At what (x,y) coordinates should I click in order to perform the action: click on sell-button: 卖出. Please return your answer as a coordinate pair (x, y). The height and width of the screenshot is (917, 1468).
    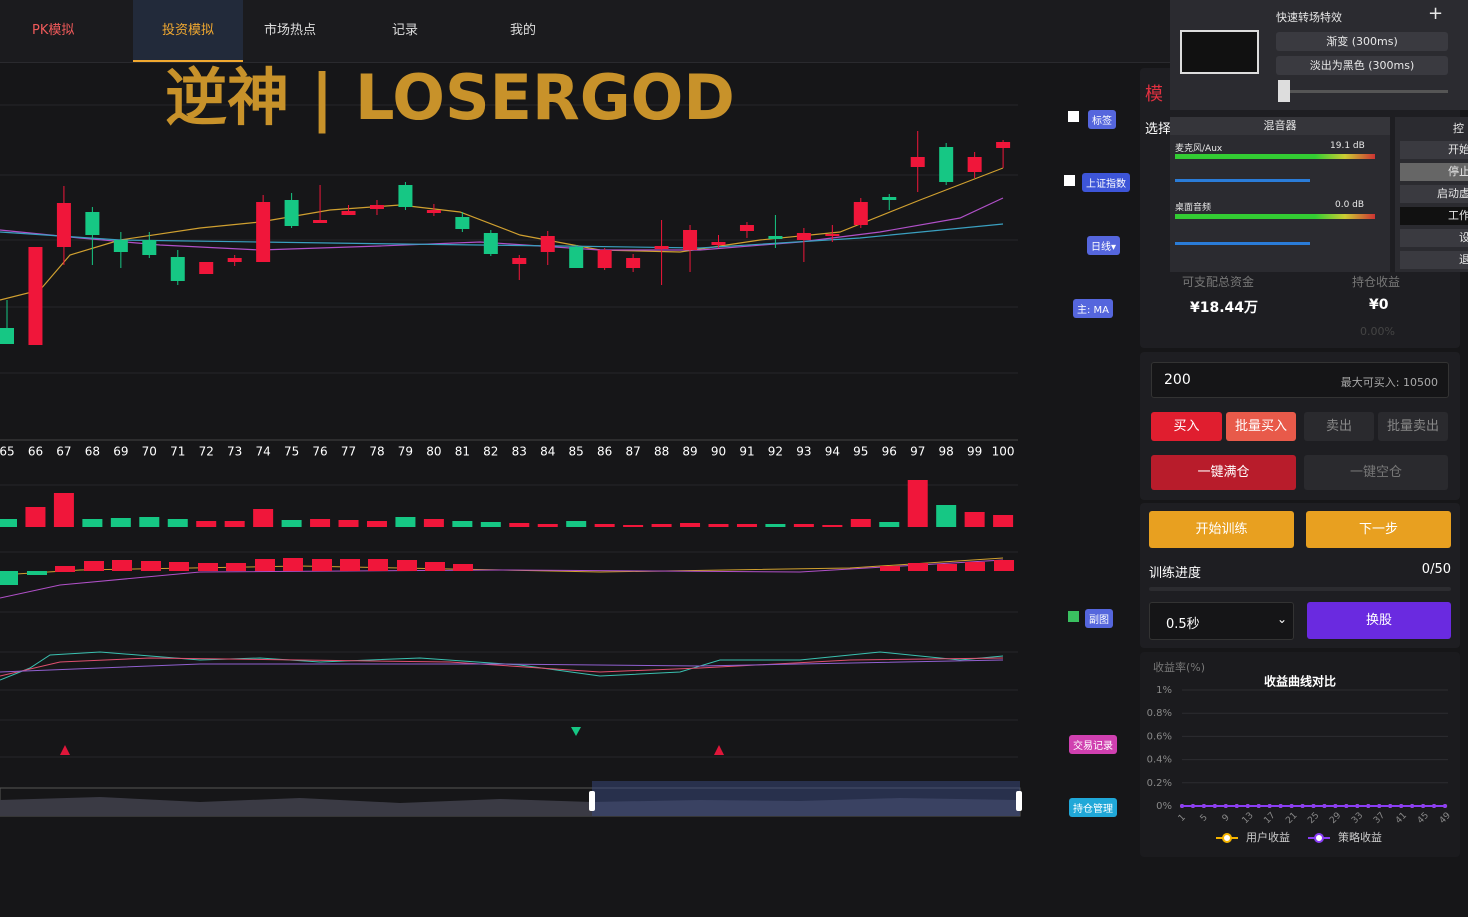
    Looking at the image, I should click on (1339, 426).